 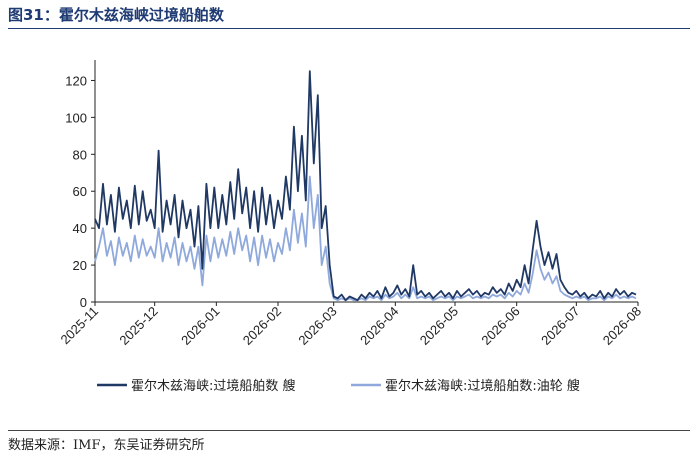 What do you see at coordinates (80, 191) in the screenshot?
I see `y-tick-label: 60` at bounding box center [80, 191].